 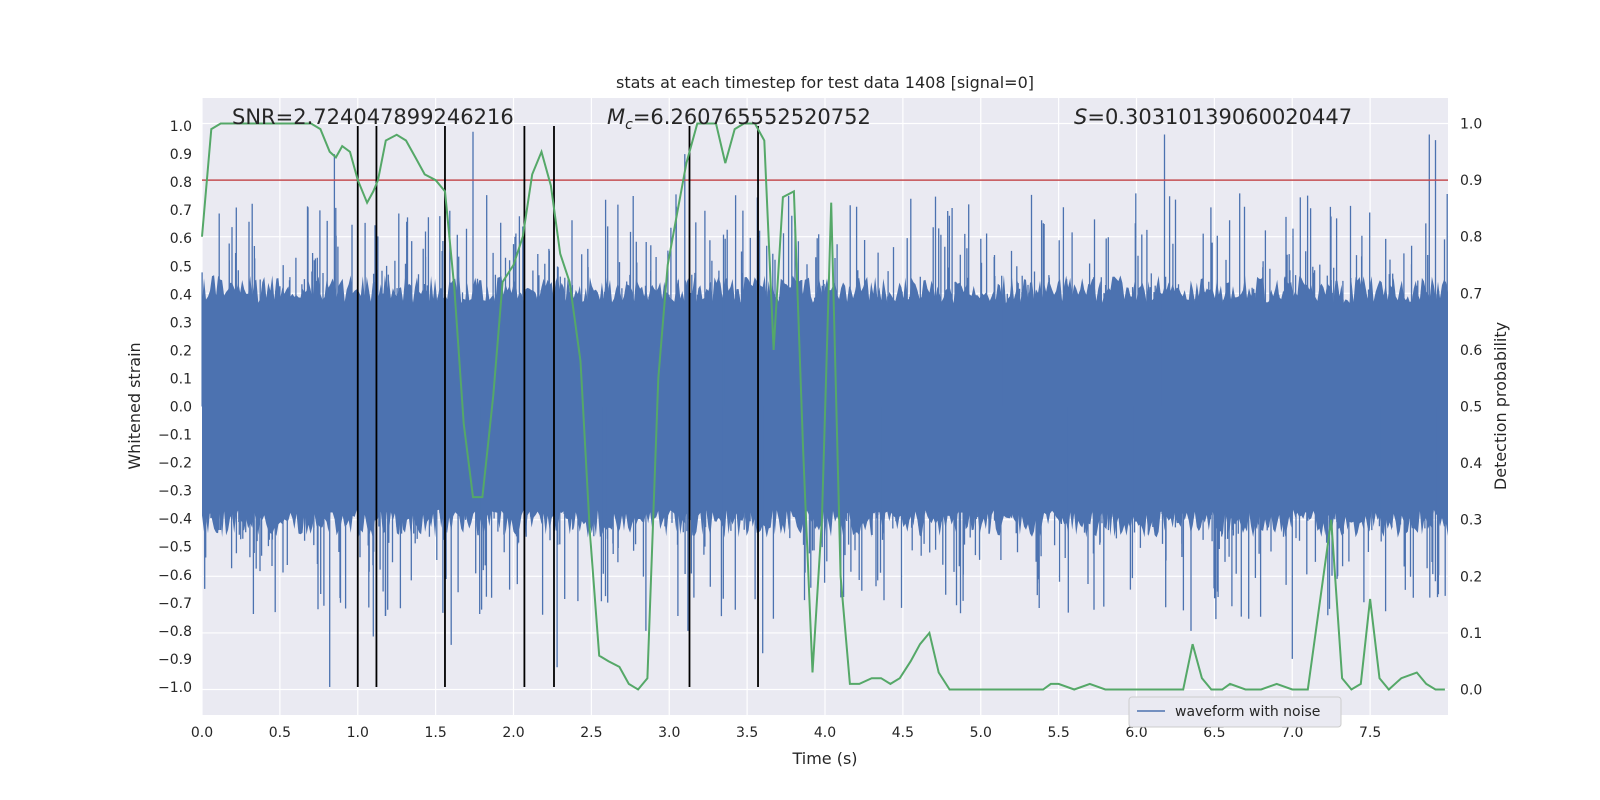 I want to click on legend: waveform with noise, so click(x=1235, y=712).